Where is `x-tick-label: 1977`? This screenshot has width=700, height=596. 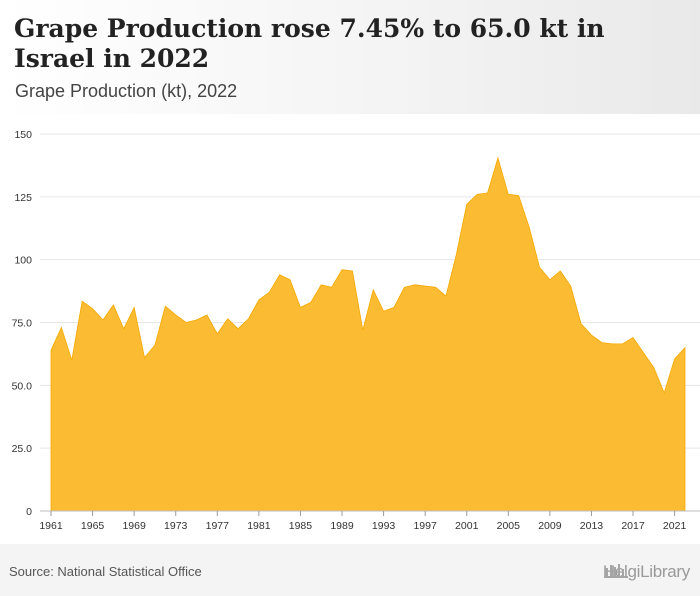 x-tick-label: 1977 is located at coordinates (218, 526).